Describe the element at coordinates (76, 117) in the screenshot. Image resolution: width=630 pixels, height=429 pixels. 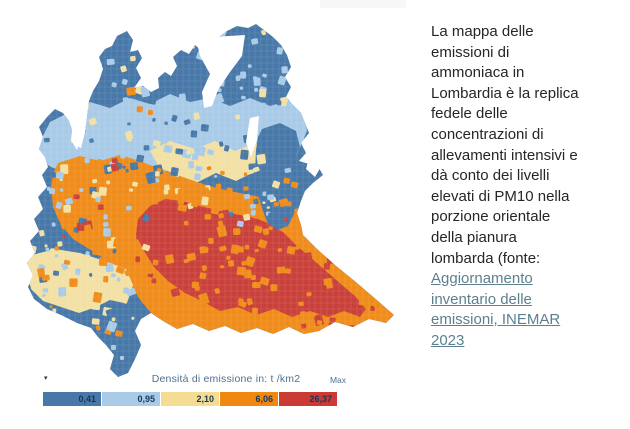
I see `lake-maggiore` at that location.